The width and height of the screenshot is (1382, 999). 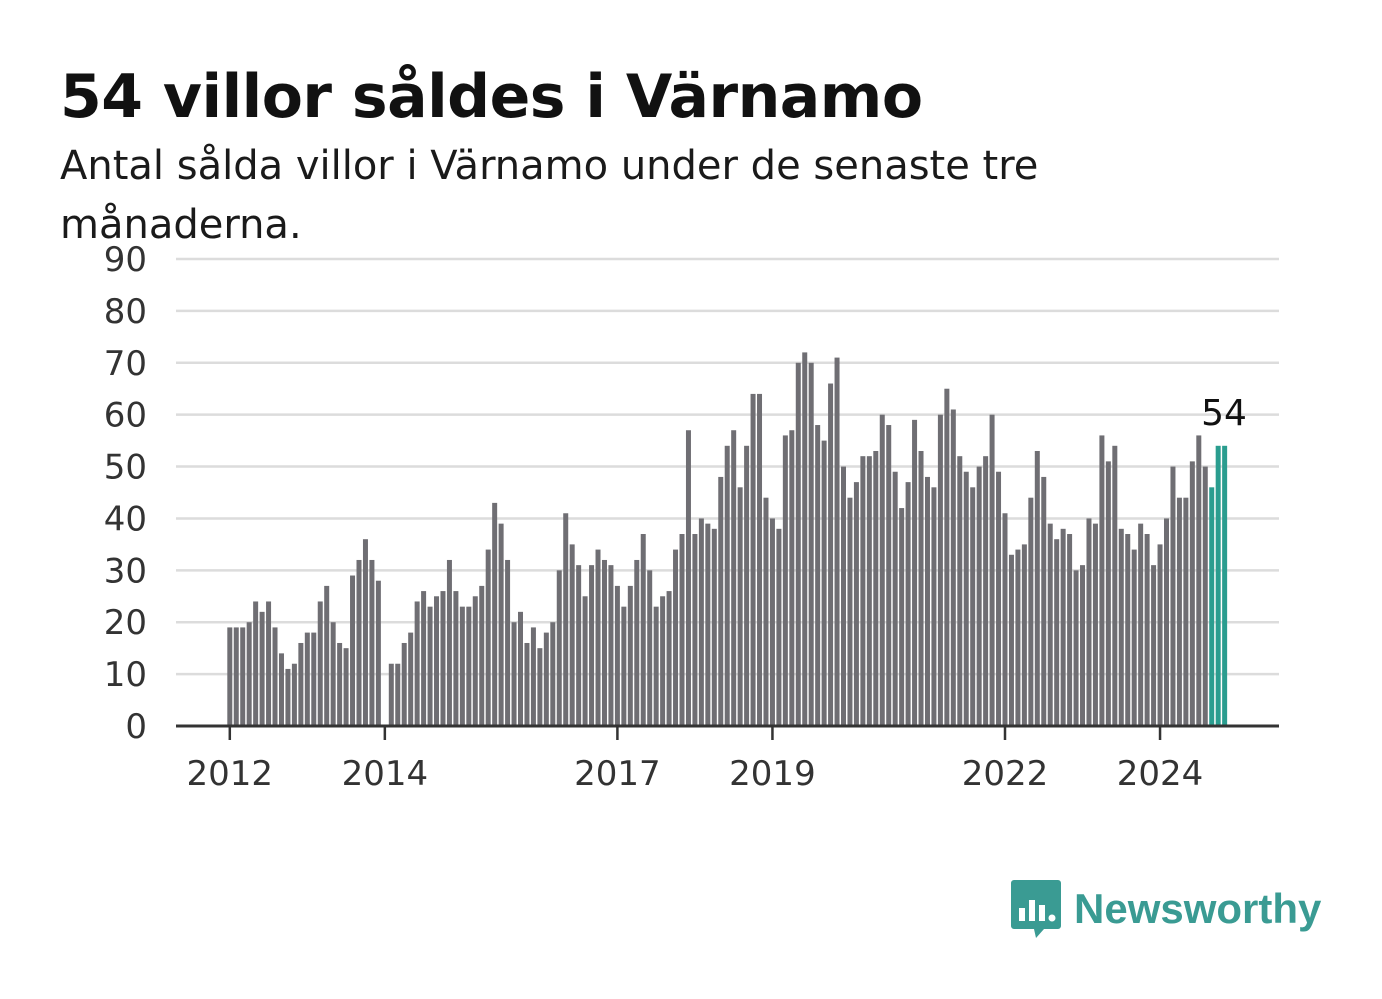 What do you see at coordinates (125, 519) in the screenshot?
I see `y-tick-label: 40` at bounding box center [125, 519].